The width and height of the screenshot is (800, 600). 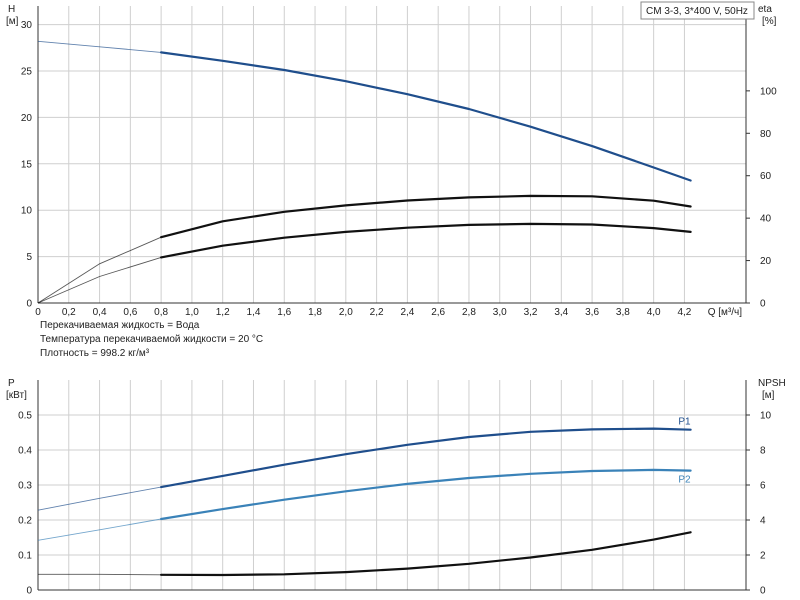 What do you see at coordinates (38, 312) in the screenshot?
I see `x-tick-label: 0` at bounding box center [38, 312].